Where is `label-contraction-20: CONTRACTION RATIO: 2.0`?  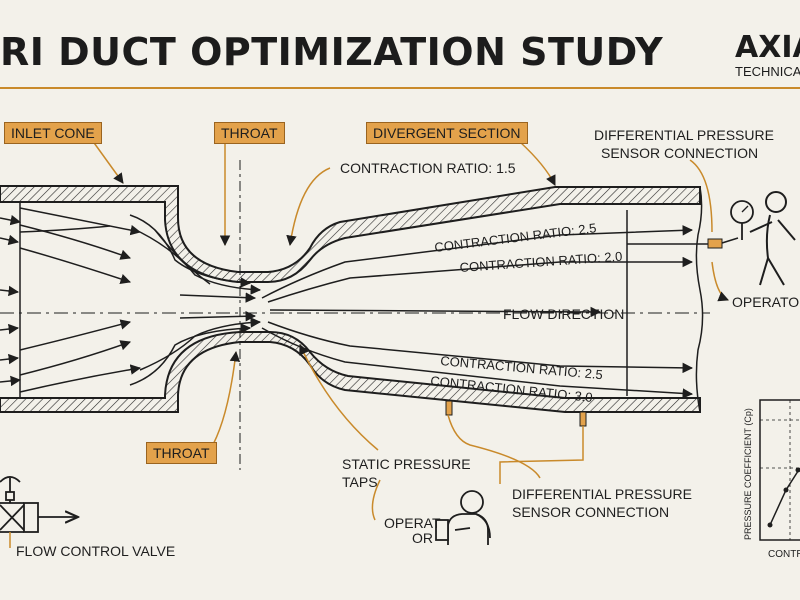 label-contraction-20: CONTRACTION RATIO: 2.0 is located at coordinates (541, 262).